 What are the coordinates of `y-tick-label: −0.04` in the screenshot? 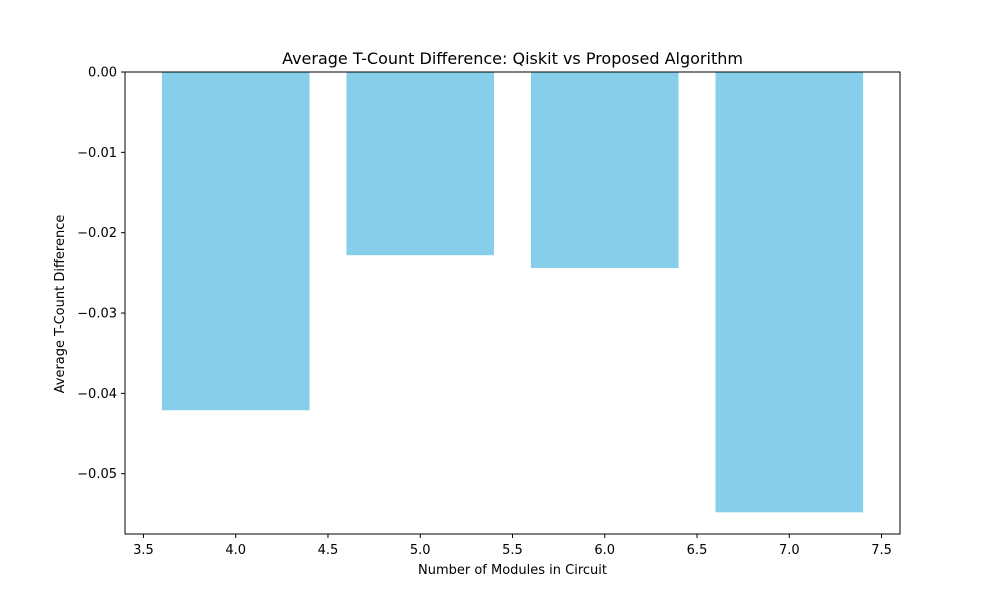 It's located at (97, 394).